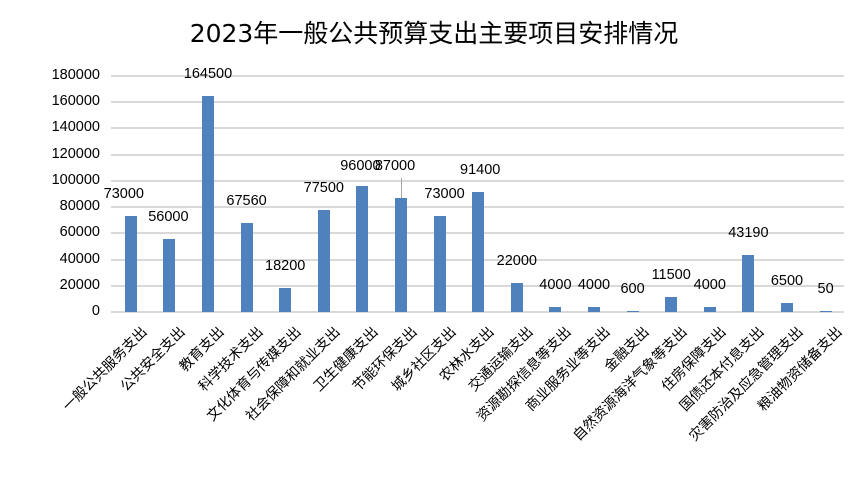 The width and height of the screenshot is (868, 498). I want to click on data-label: 67560, so click(246, 201).